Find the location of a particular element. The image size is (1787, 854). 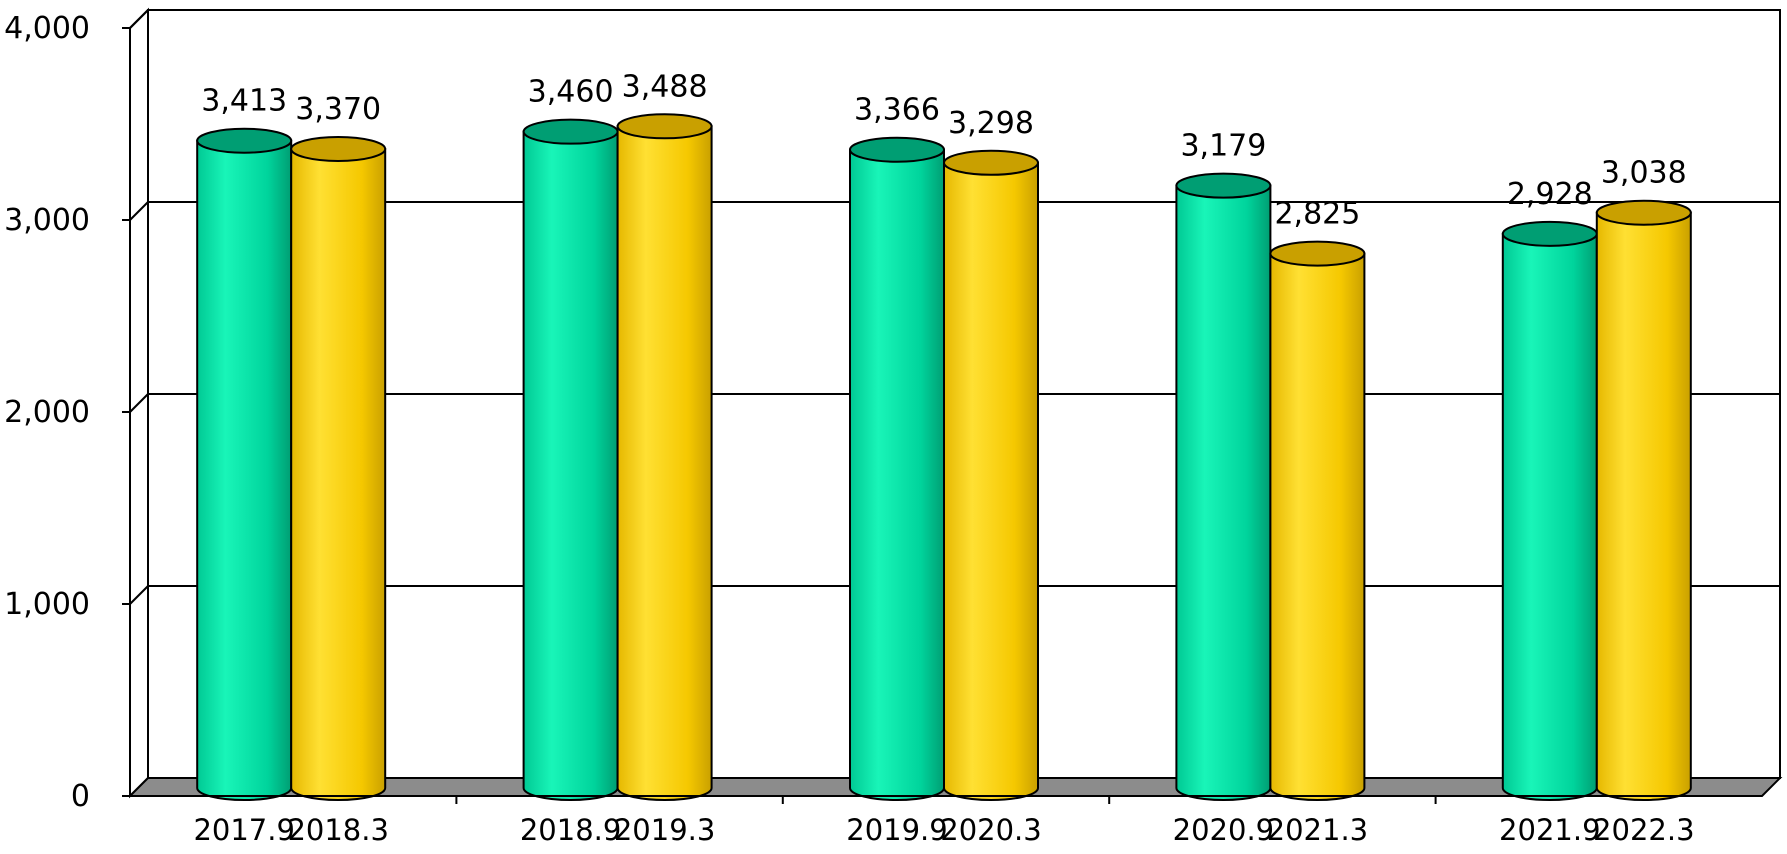

data-label: 2,928 is located at coordinates (1550, 194).